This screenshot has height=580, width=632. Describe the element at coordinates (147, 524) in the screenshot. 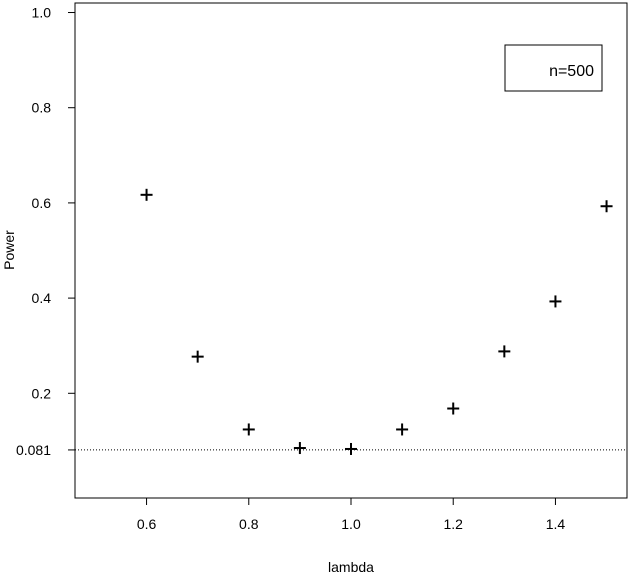

I see `x-tick-label: 0.6` at that location.